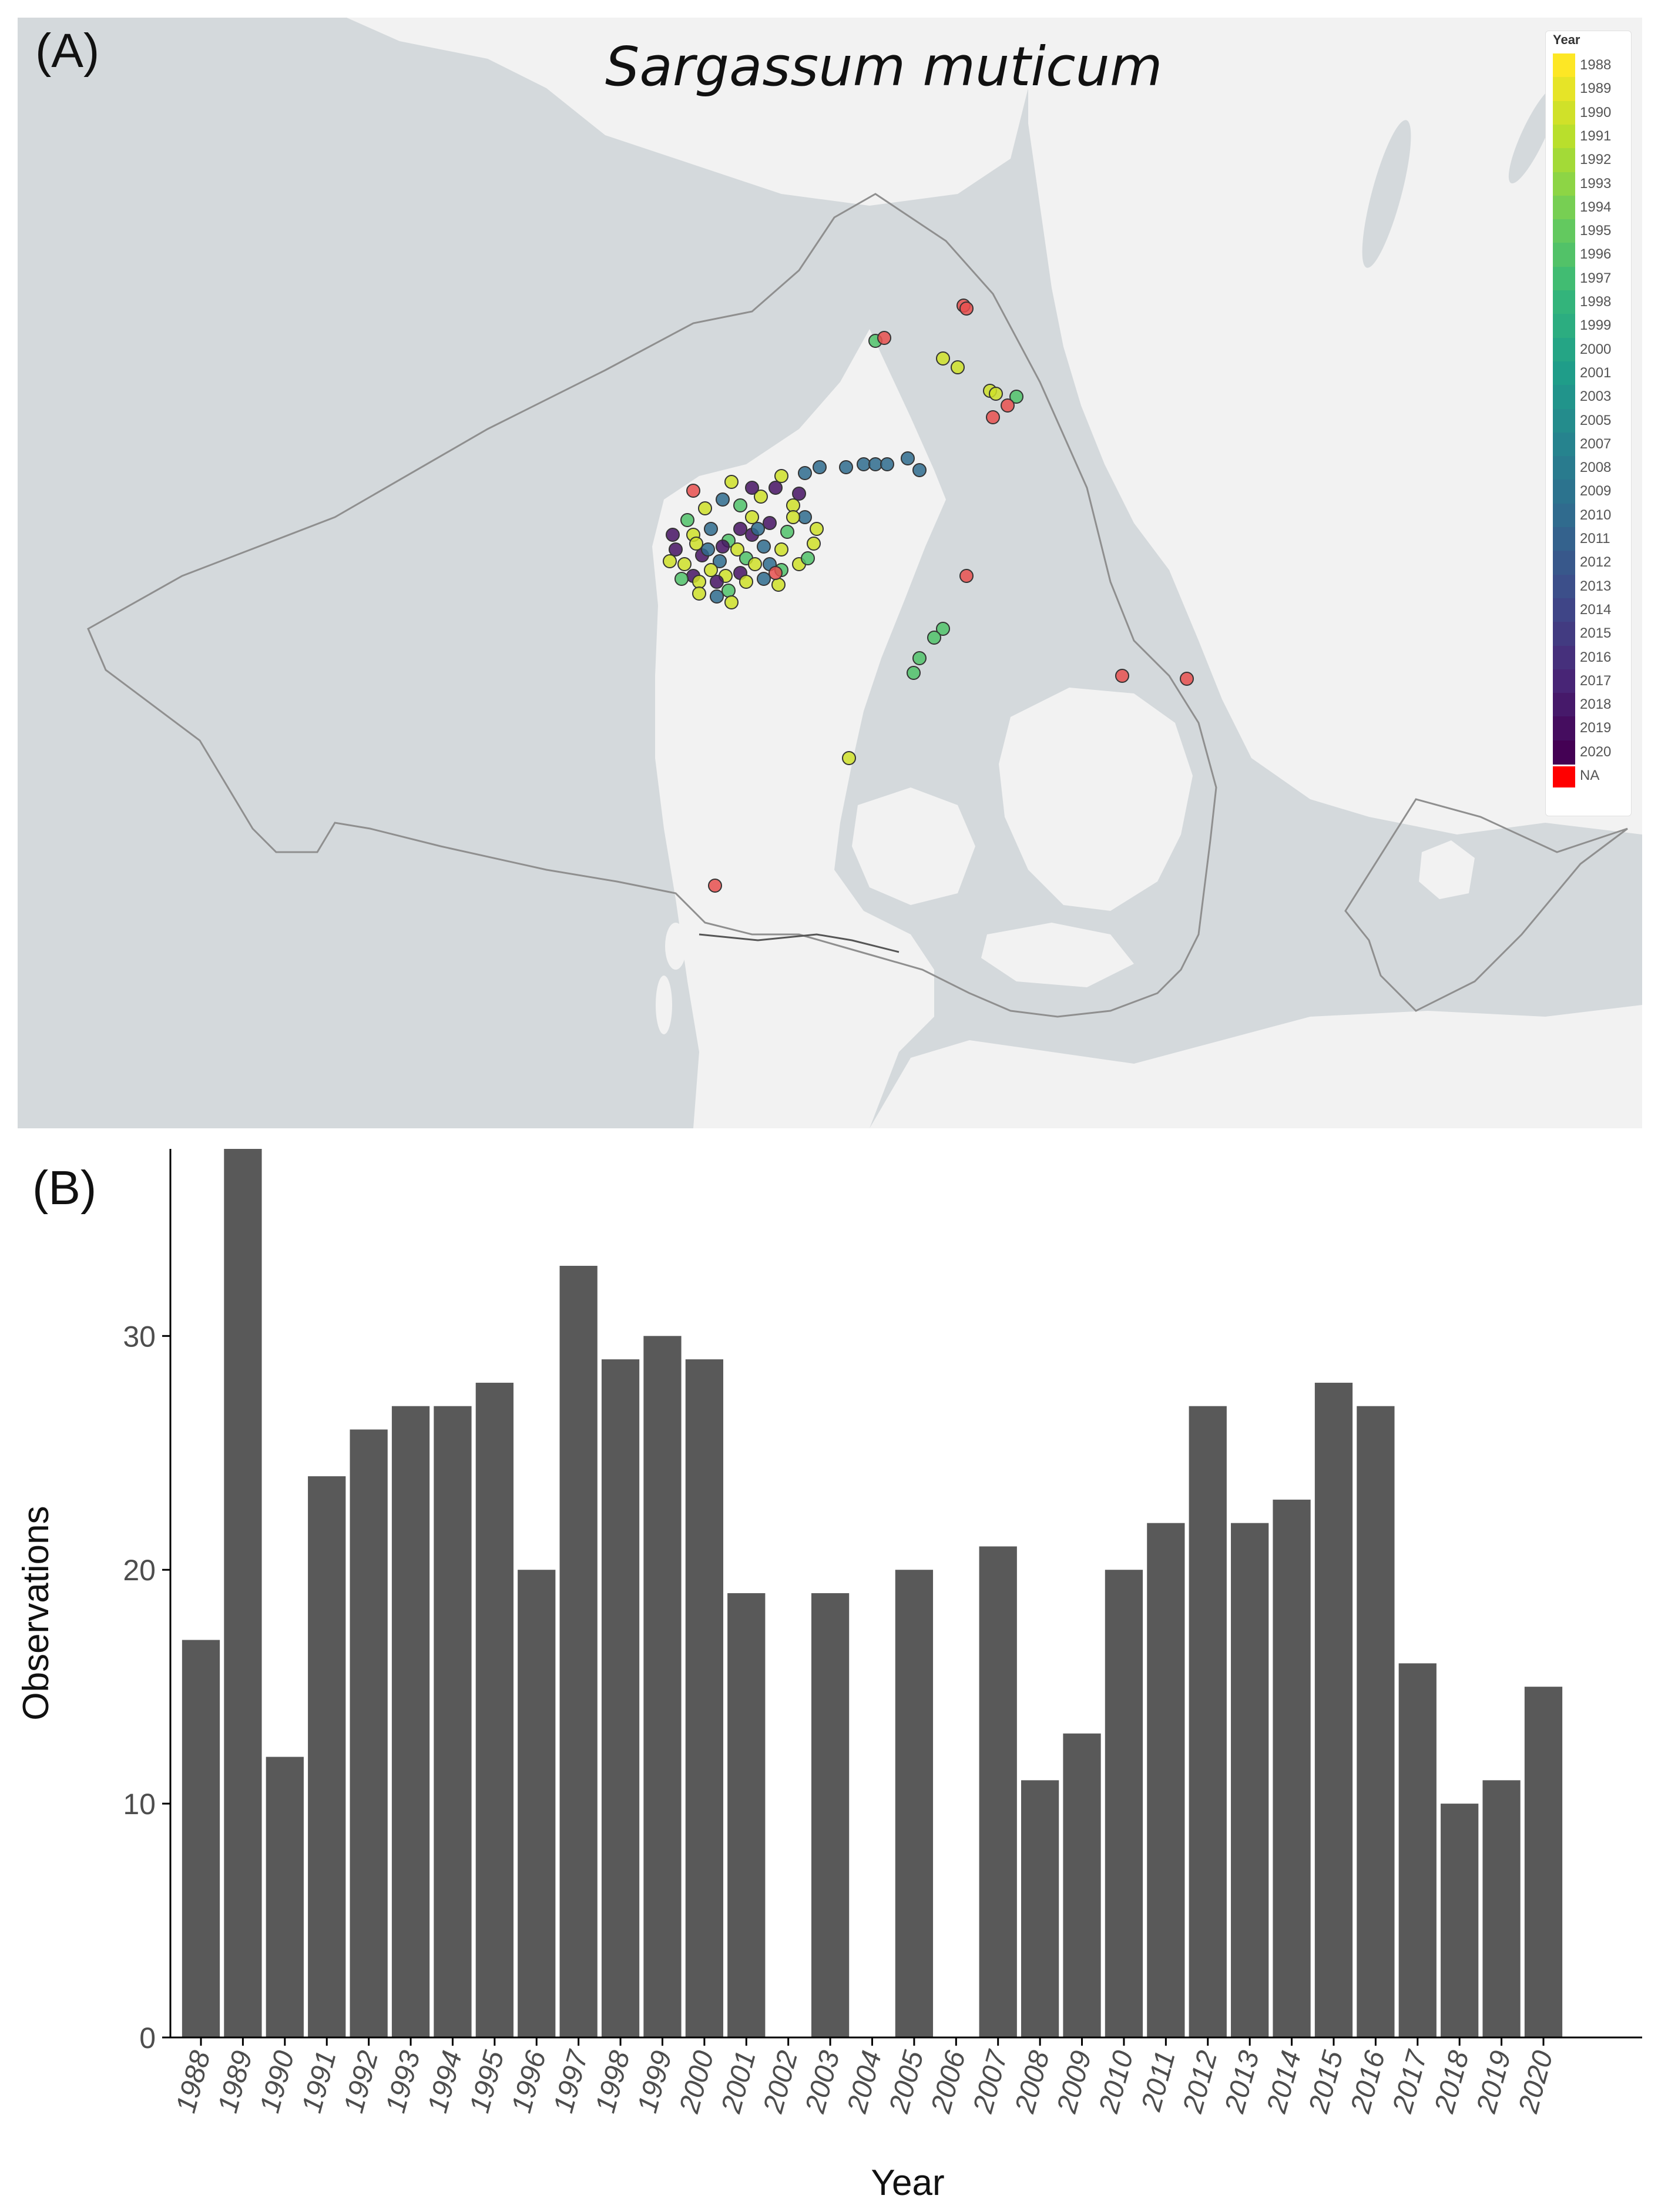  I want to click on map-title: Sargassum muticum, so click(884, 66).